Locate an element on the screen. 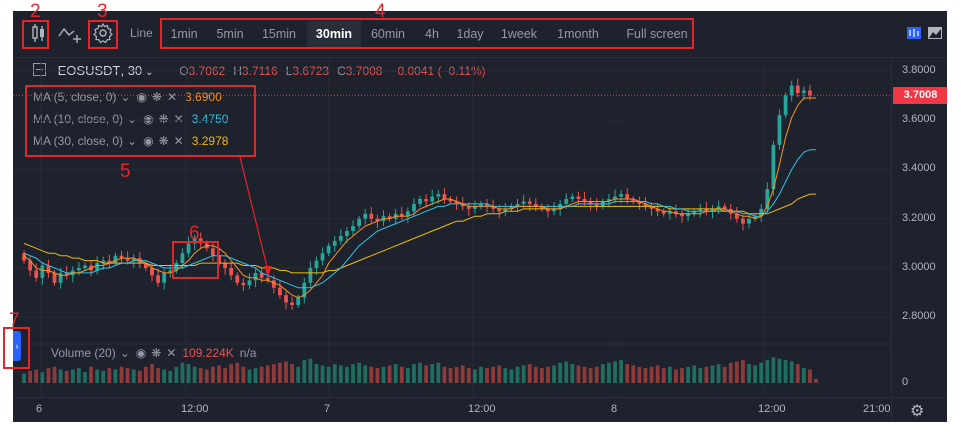 The image size is (961, 433). time-tick-label: 8 is located at coordinates (614, 409).